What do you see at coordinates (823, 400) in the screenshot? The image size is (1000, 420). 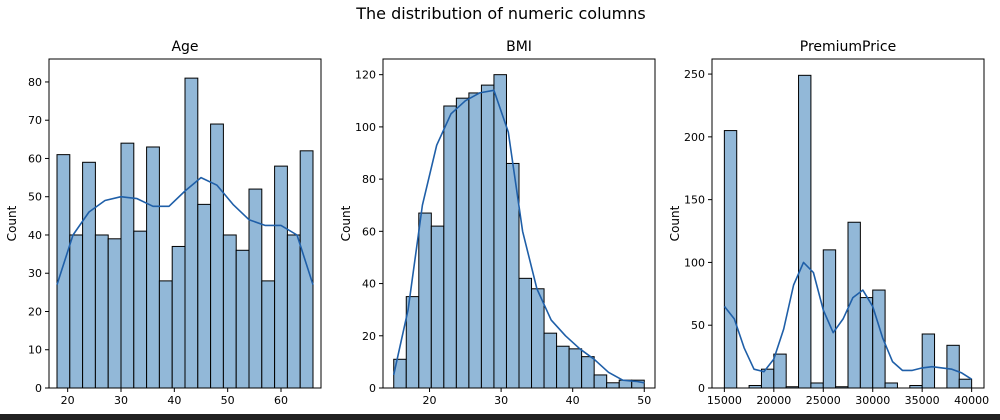 I see `x-tick-label: 25000` at bounding box center [823, 400].